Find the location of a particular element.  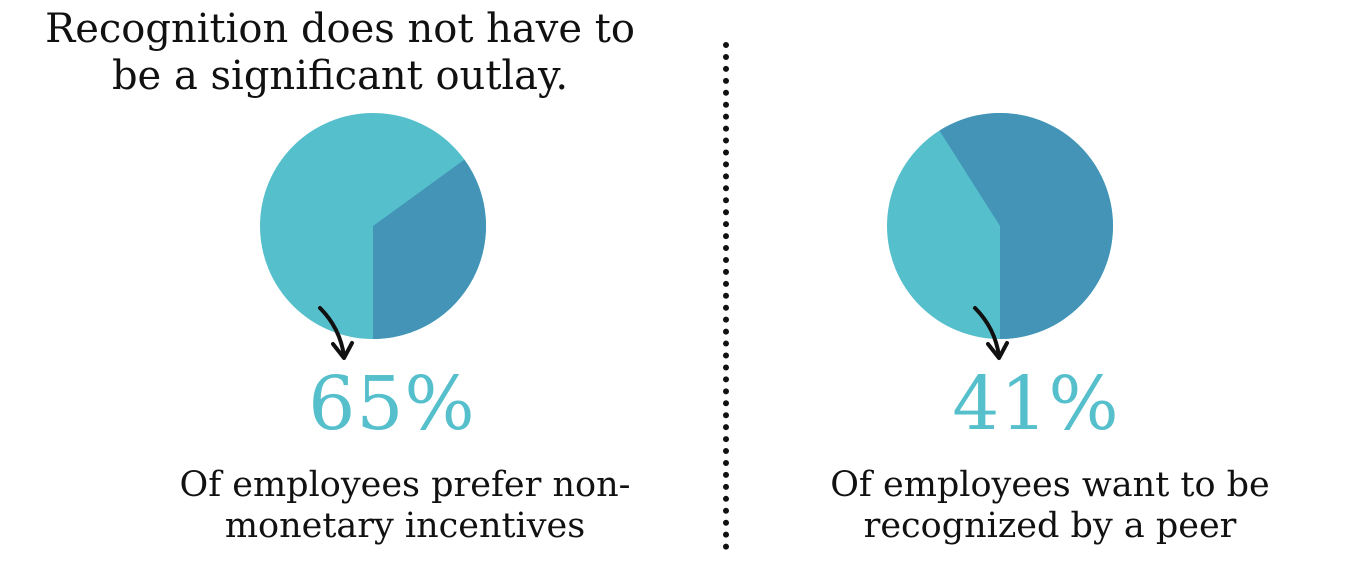

pie-chart-left is located at coordinates (373, 236).